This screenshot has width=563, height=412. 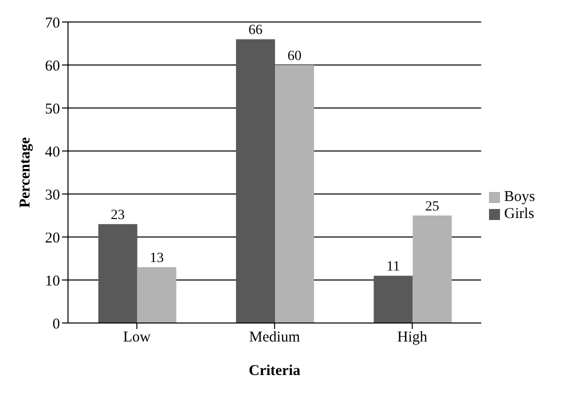 I want to click on y-axis-title: Percentage, so click(x=25, y=172).